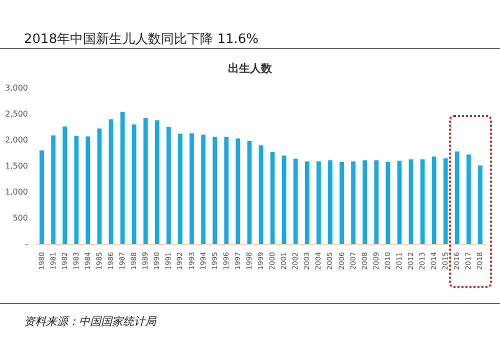  I want to click on y-tick-label: -, so click(26, 244).